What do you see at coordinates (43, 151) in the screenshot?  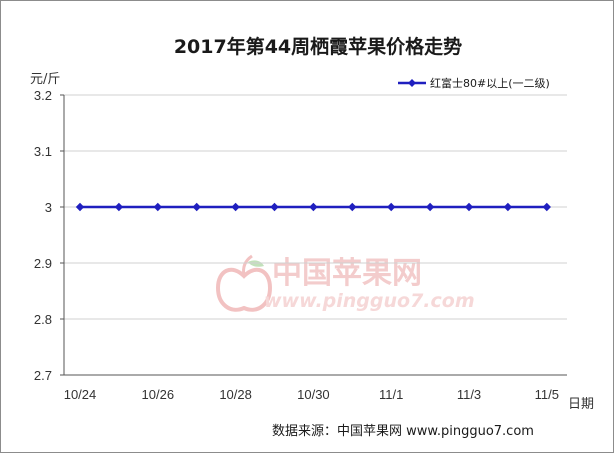 I see `y-tick-label: 3.1` at bounding box center [43, 151].